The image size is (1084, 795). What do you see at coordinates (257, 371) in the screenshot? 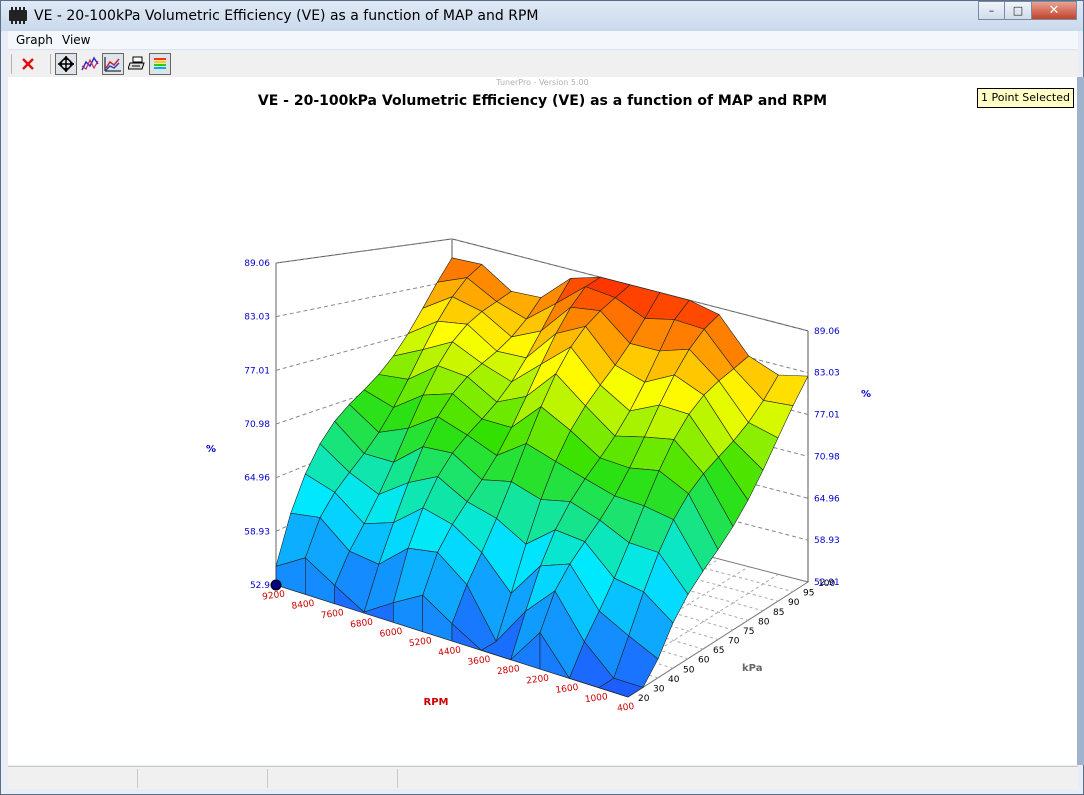
I see `left-tick-label: 77.01` at bounding box center [257, 371].